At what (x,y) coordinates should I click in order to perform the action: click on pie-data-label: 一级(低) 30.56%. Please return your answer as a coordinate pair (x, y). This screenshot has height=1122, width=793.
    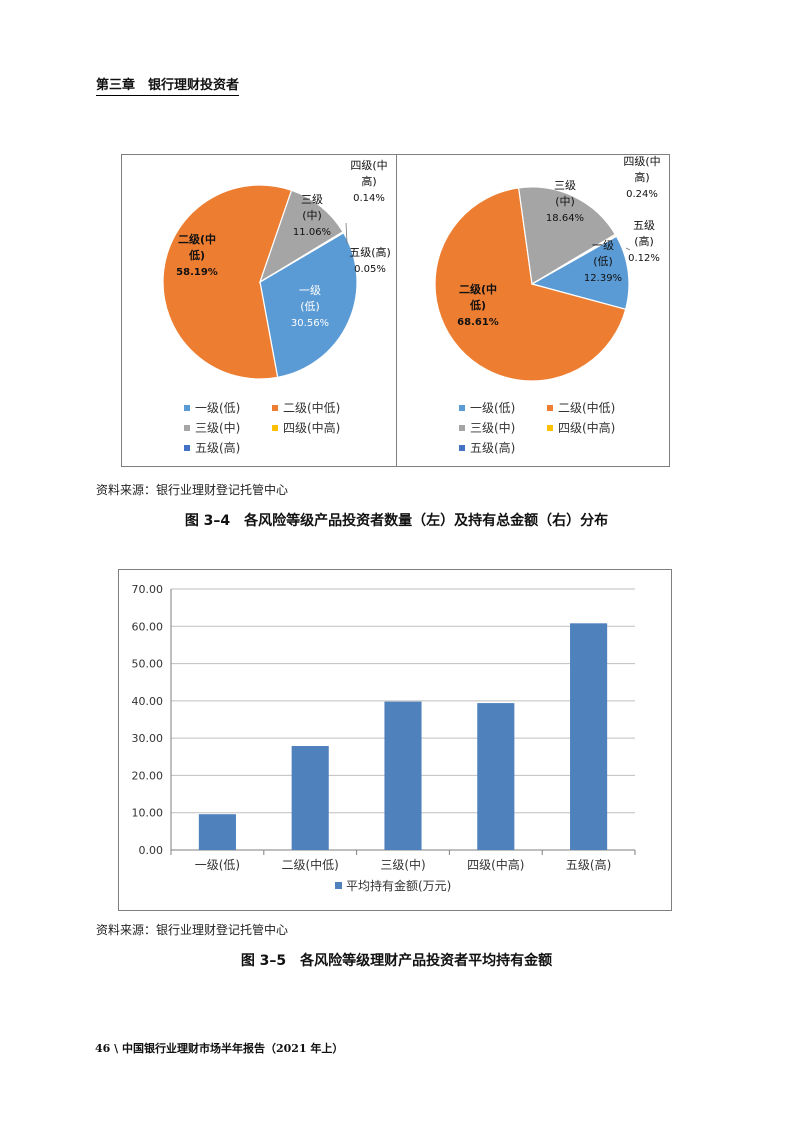
    Looking at the image, I should click on (310, 306).